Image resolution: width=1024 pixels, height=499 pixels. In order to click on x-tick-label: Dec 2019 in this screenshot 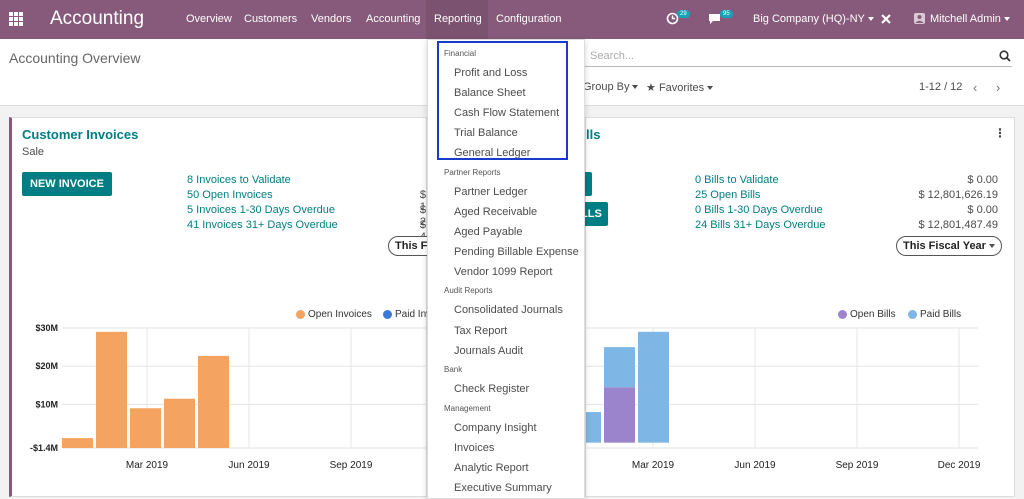, I will do `click(959, 465)`.